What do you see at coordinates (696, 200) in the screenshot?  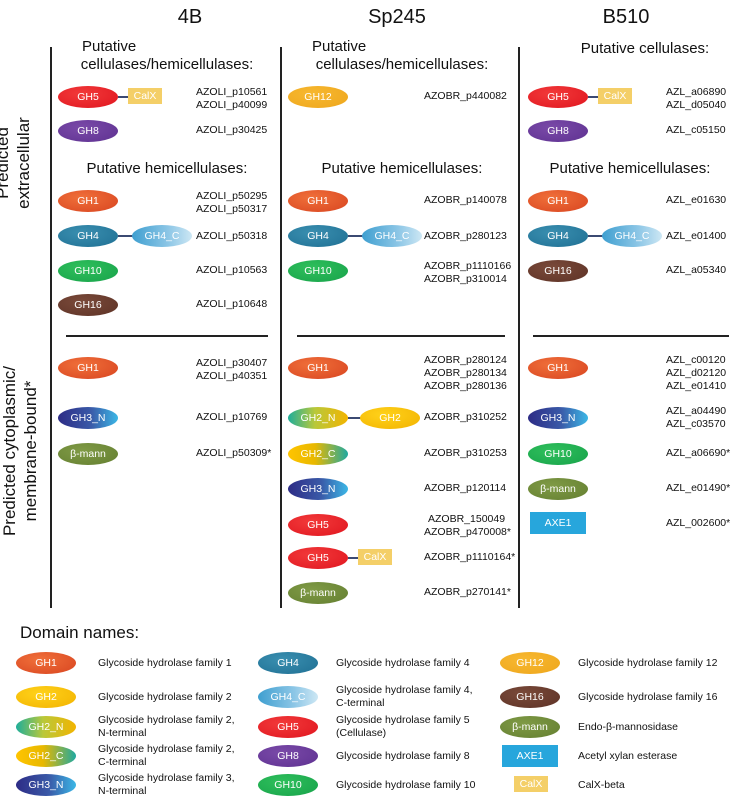 I see `accession-label: AZL_e01630` at bounding box center [696, 200].